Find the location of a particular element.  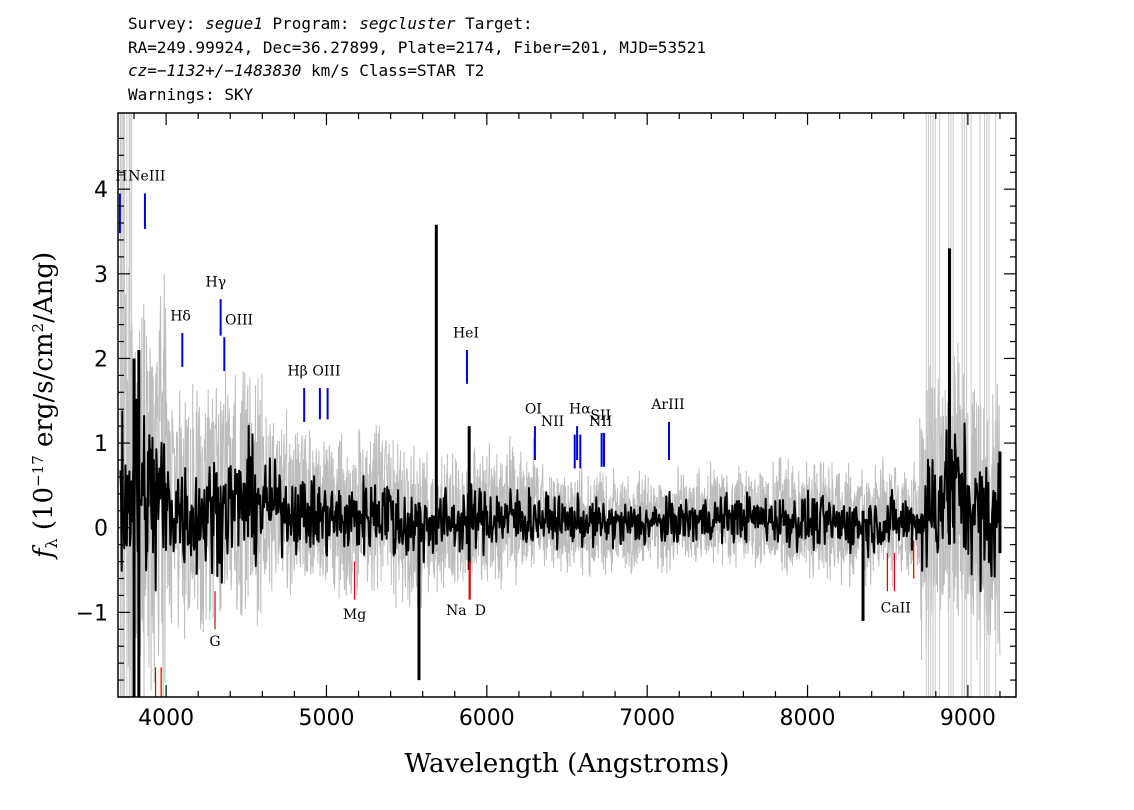

y-axis-title-part: /Ang) is located at coordinates (44, 287).